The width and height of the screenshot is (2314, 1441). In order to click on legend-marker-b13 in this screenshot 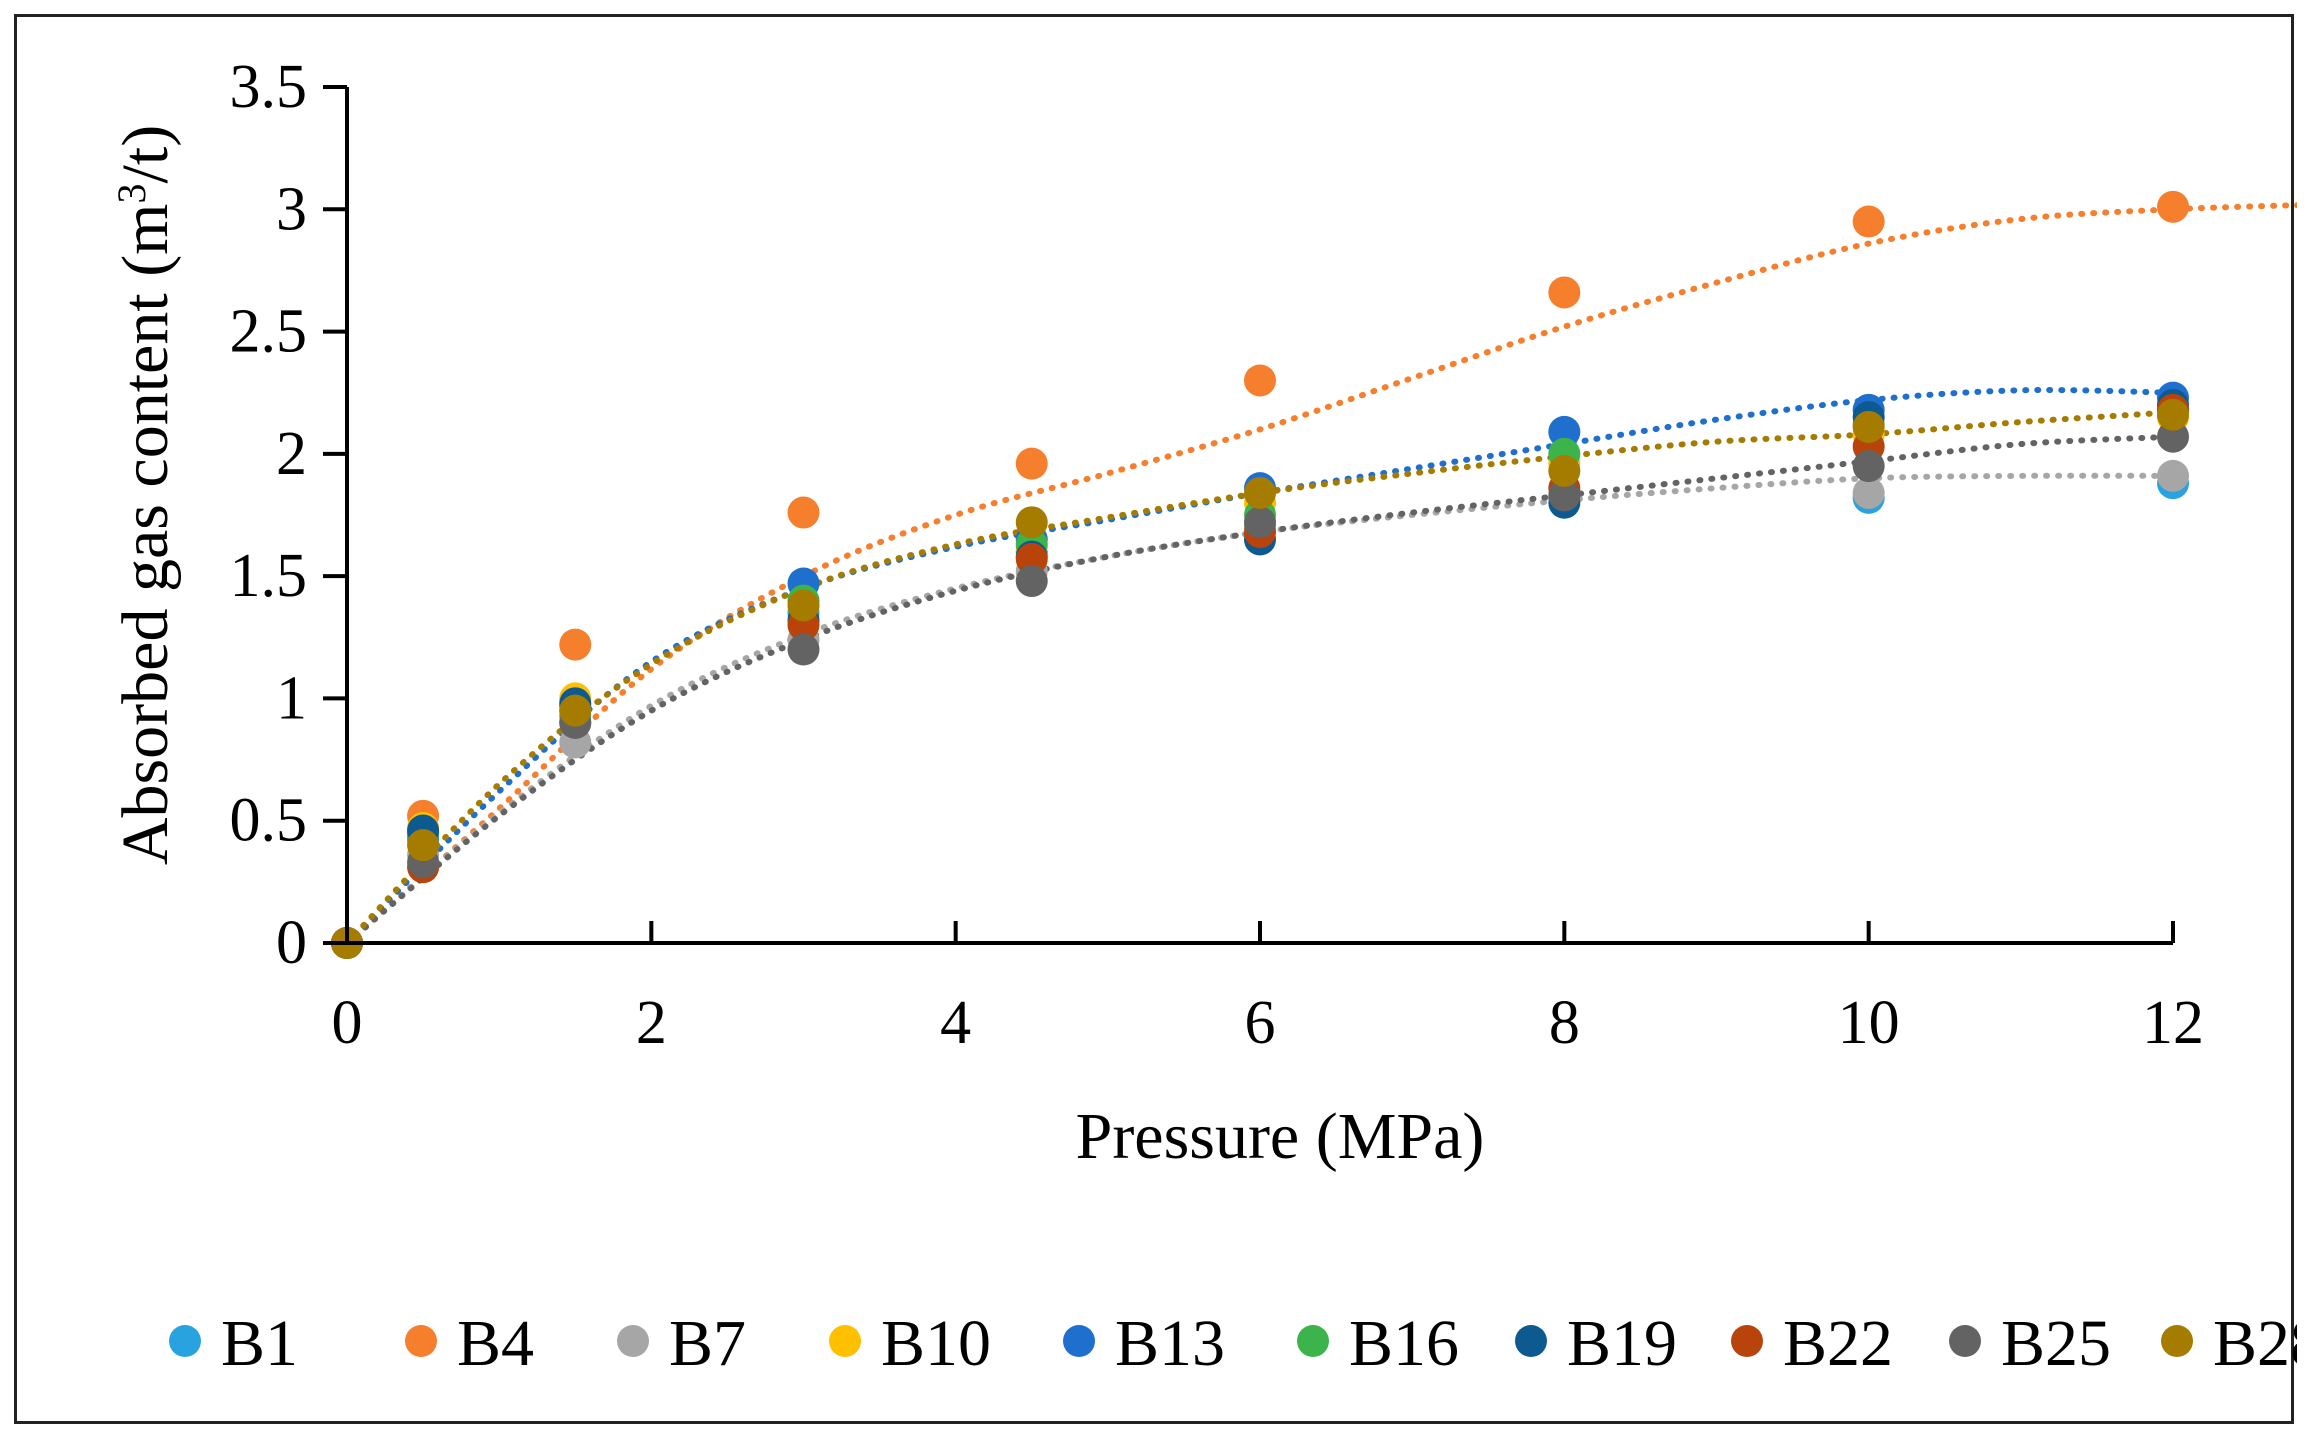, I will do `click(1079, 1341)`.